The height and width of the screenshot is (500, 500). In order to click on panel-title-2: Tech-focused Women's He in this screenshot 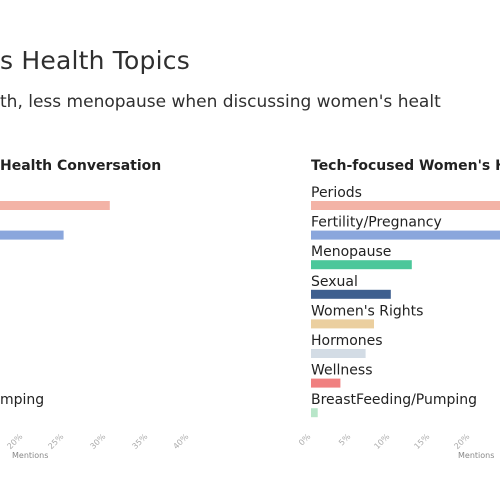, I will do `click(405, 166)`.